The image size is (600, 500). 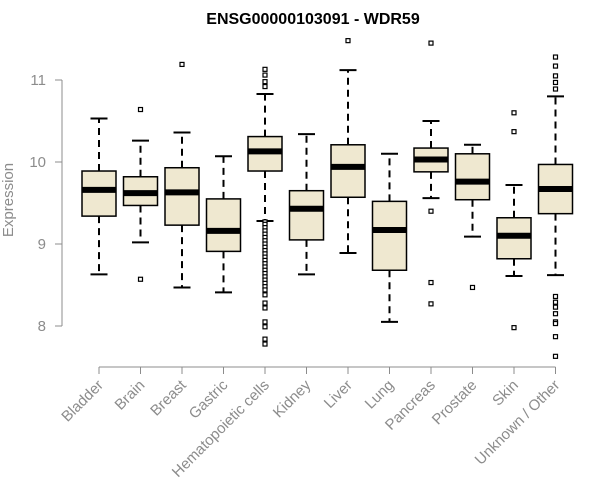 What do you see at coordinates (514, 220) in the screenshot?
I see `box-skin` at bounding box center [514, 220].